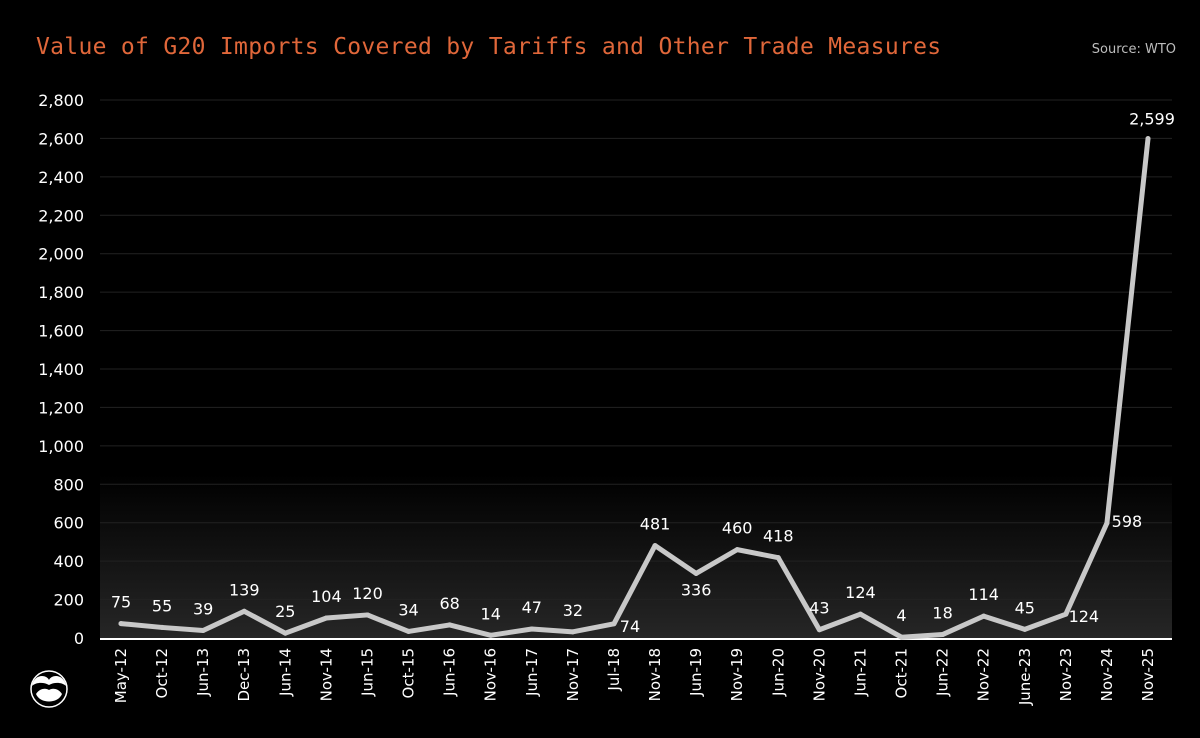 The width and height of the screenshot is (1200, 738). Describe the element at coordinates (326, 596) in the screenshot. I see `data-label: 104` at that location.